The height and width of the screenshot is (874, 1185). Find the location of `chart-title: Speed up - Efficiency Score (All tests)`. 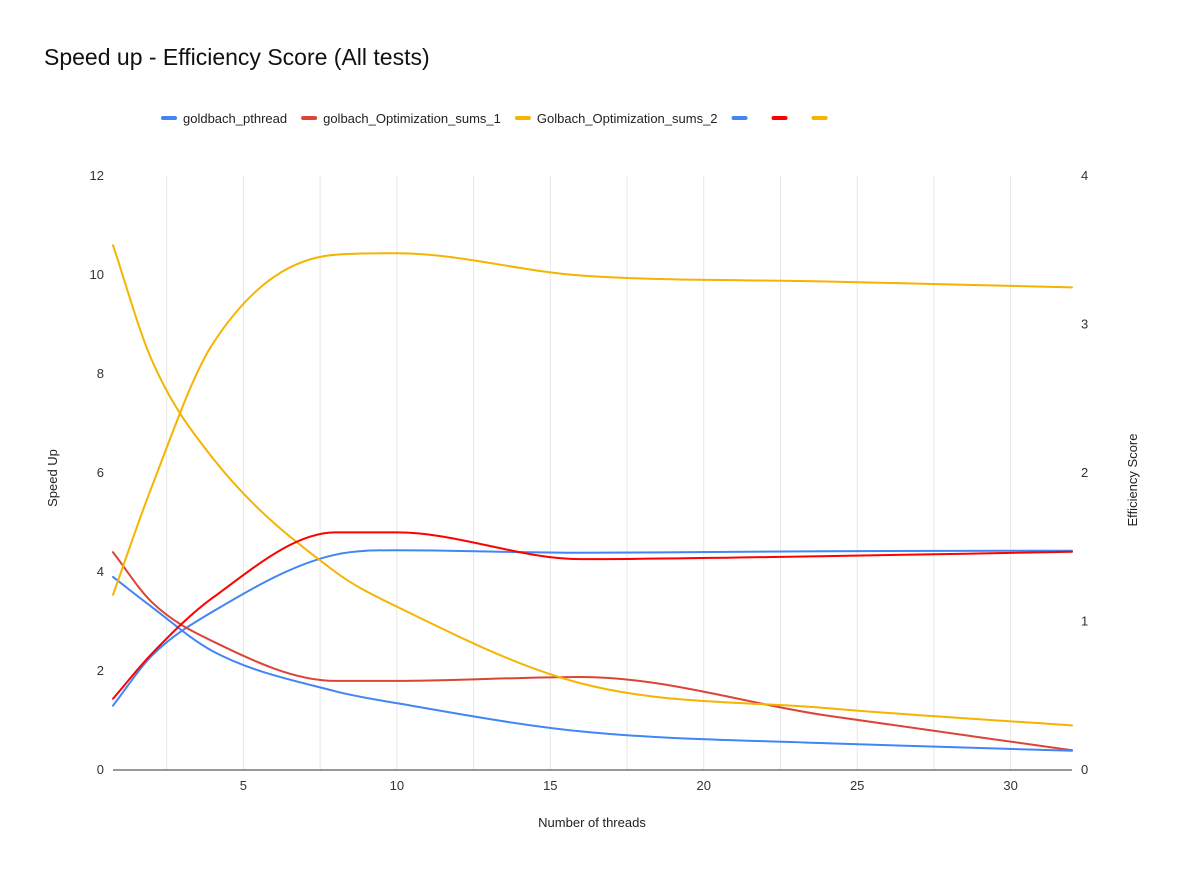

chart-title: Speed up - Efficiency Score (All tests) is located at coordinates (237, 57).